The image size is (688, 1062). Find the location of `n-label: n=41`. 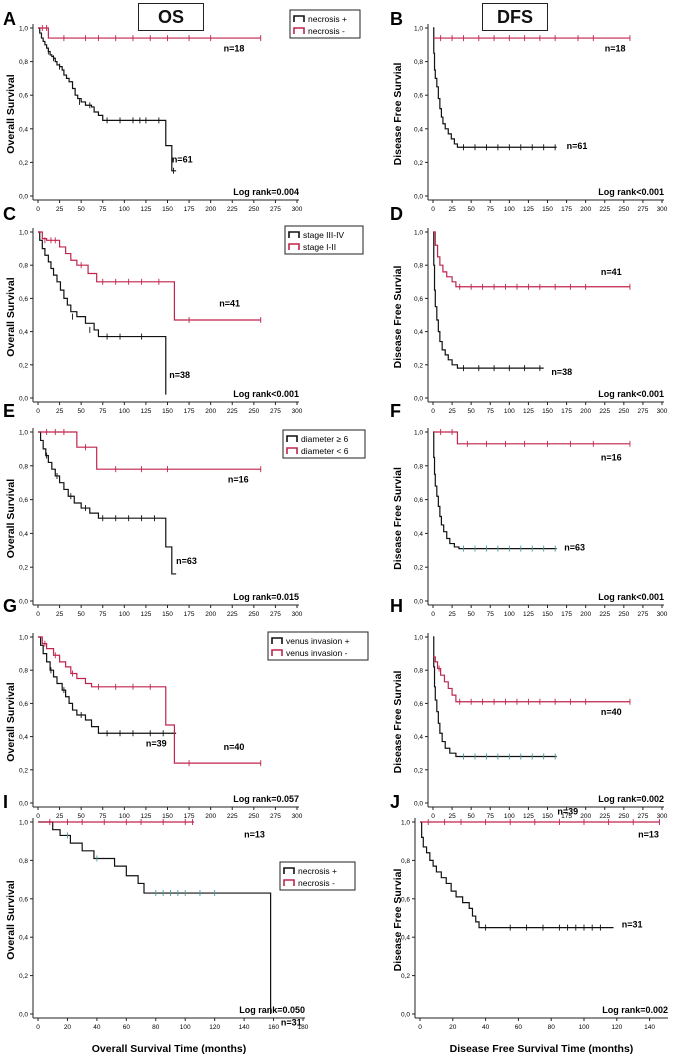

n-label: n=41 is located at coordinates (229, 304).